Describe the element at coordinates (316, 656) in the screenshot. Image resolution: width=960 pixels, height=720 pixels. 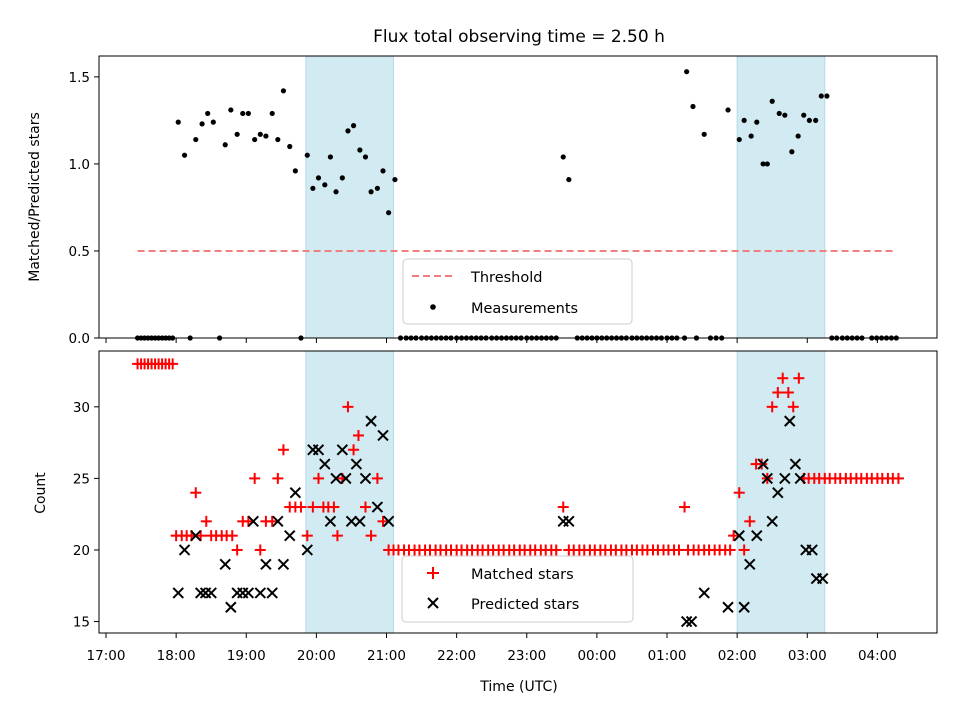
I see `x-tick-label: 20:00` at that location.